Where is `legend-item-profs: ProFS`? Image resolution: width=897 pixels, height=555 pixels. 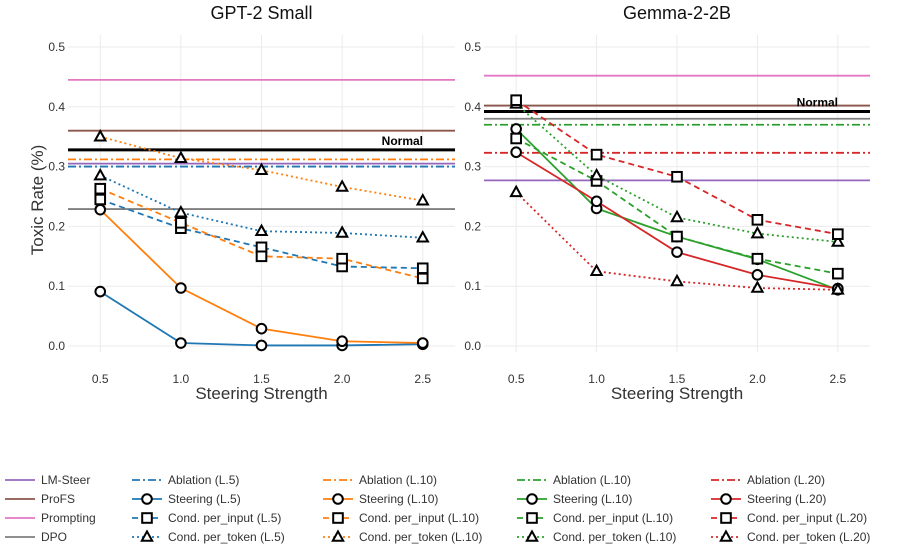
legend-item-profs: ProFS is located at coordinates (40, 499).